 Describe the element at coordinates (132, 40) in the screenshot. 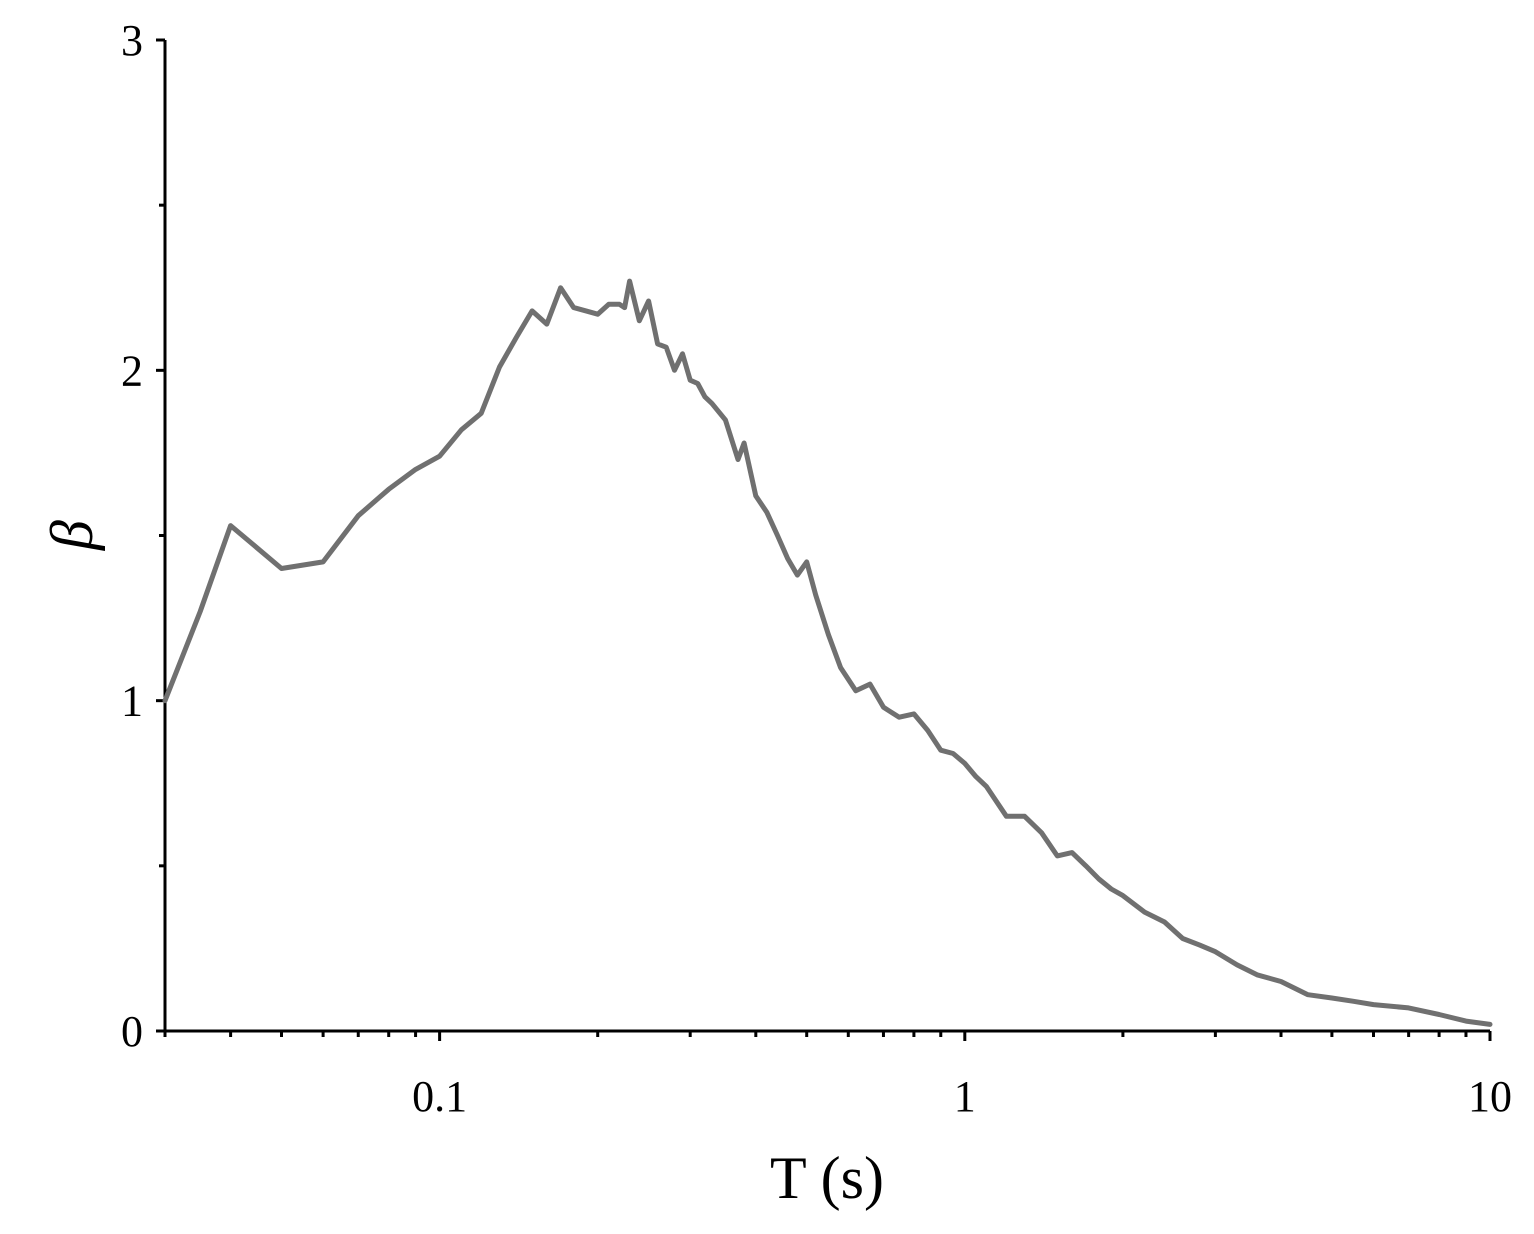

I see `y-tick-label: 3` at that location.